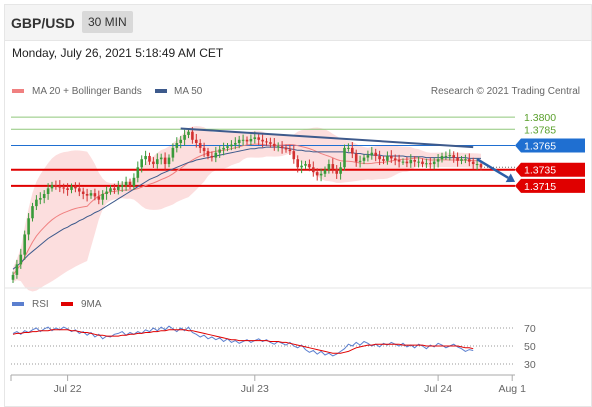 Image resolution: width=592 pixels, height=407 pixels. I want to click on price-level-label-1: 1.3800, so click(540, 118).